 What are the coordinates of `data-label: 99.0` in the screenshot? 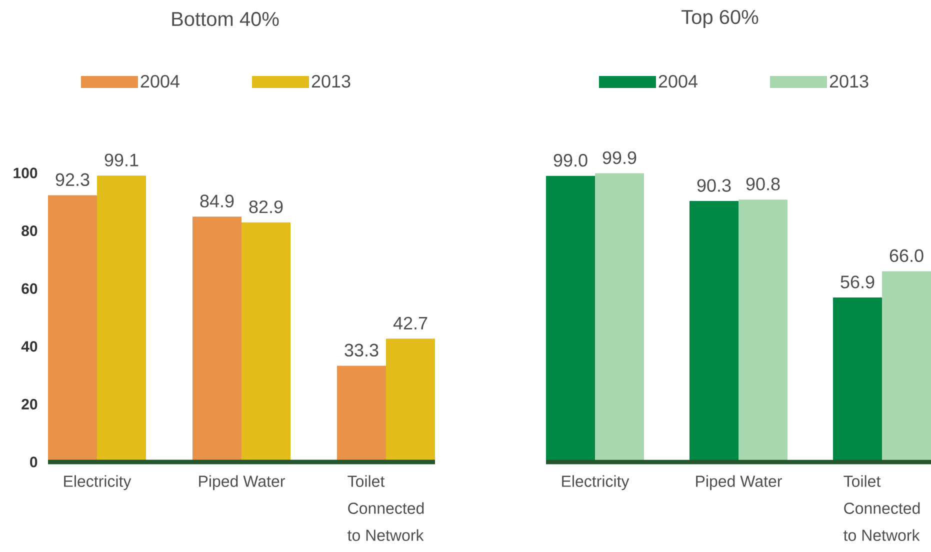 It's located at (571, 160).